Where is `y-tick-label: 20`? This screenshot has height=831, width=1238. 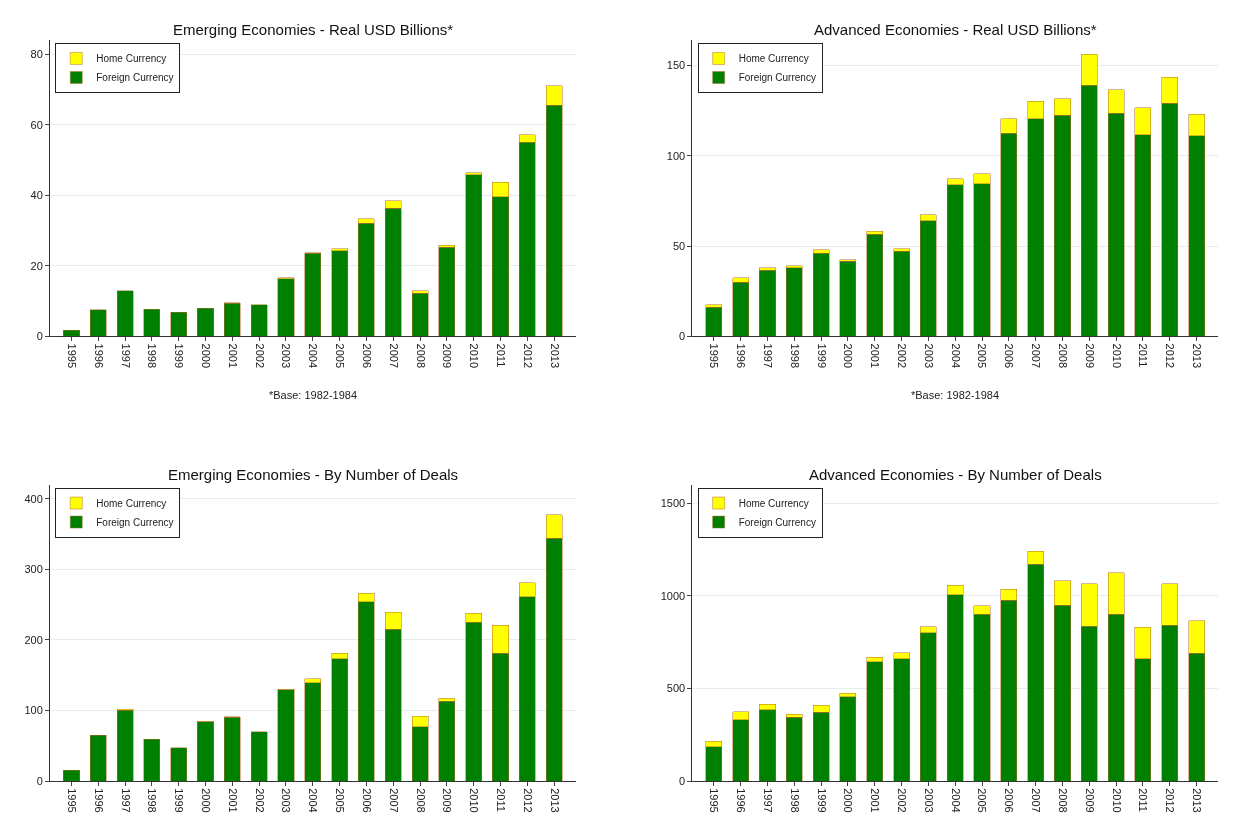 y-tick-label: 20 is located at coordinates (36, 265).